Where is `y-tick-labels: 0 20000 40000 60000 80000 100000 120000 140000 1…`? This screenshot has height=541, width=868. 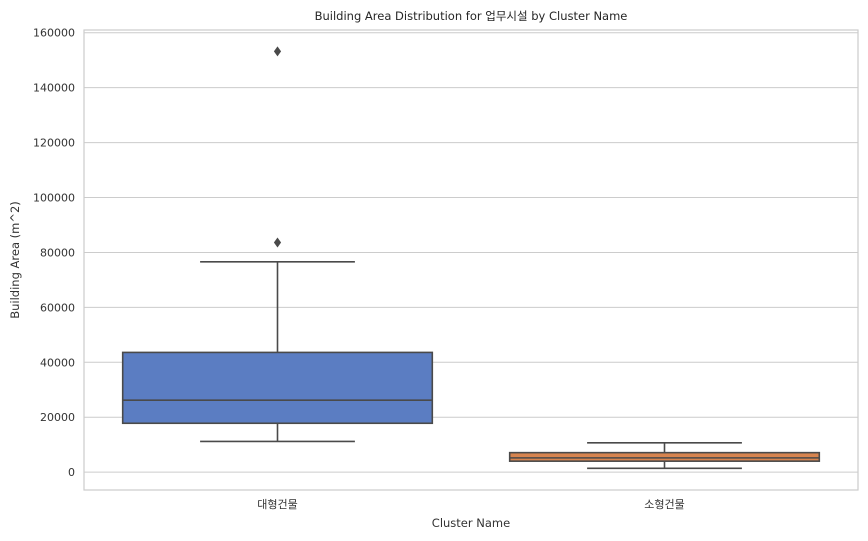 y-tick-labels: 0 20000 40000 60000 80000 100000 120000 140000 1… is located at coordinates (54, 253).